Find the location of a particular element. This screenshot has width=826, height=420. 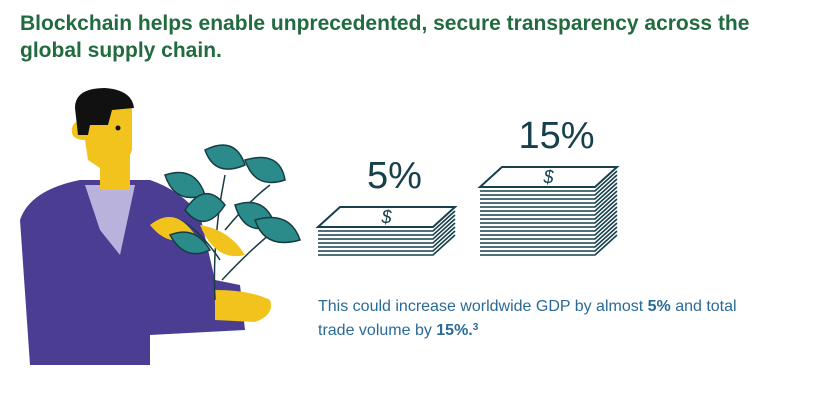

stack-label: 5% is located at coordinates (394, 176).